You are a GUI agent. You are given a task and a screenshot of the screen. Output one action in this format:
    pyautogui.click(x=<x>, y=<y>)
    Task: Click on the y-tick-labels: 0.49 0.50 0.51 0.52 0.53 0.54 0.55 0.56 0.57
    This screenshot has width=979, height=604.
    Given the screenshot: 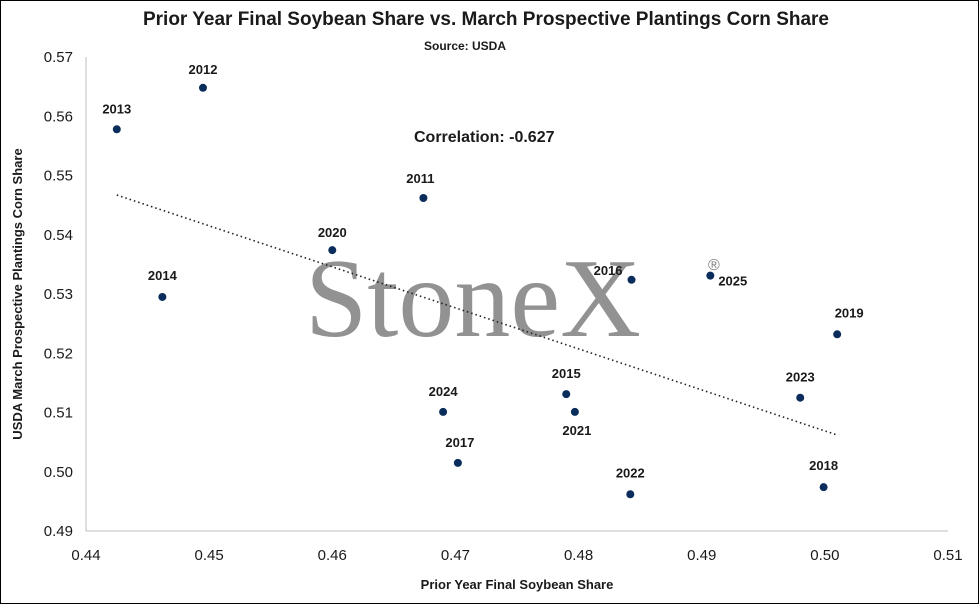 What is the action you would take?
    pyautogui.click(x=58, y=294)
    